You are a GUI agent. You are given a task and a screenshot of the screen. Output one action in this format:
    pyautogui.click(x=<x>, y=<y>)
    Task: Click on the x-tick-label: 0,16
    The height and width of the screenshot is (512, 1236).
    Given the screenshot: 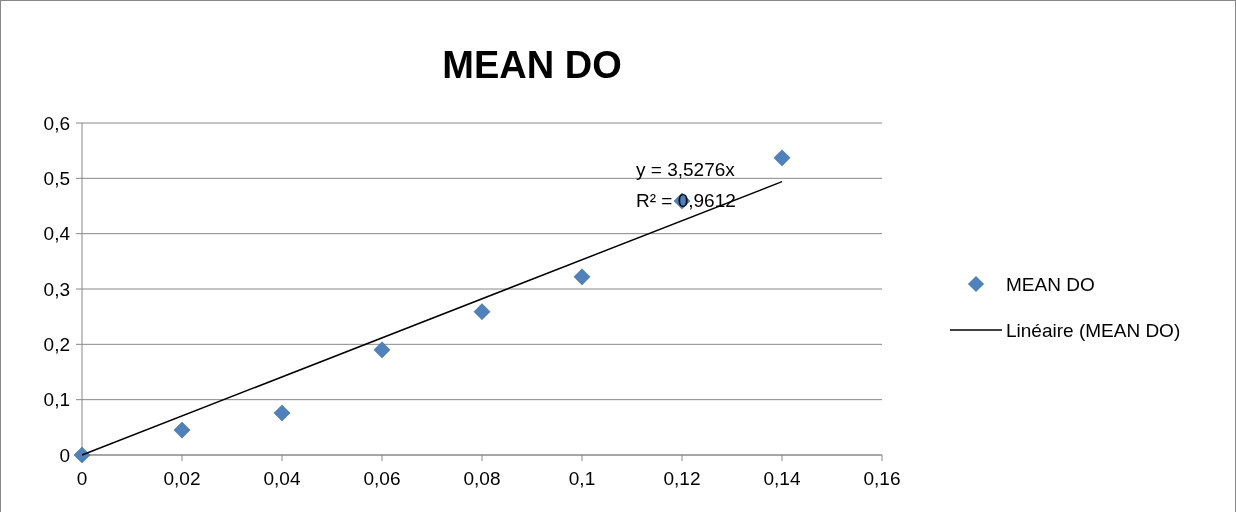 What is the action you would take?
    pyautogui.click(x=882, y=478)
    